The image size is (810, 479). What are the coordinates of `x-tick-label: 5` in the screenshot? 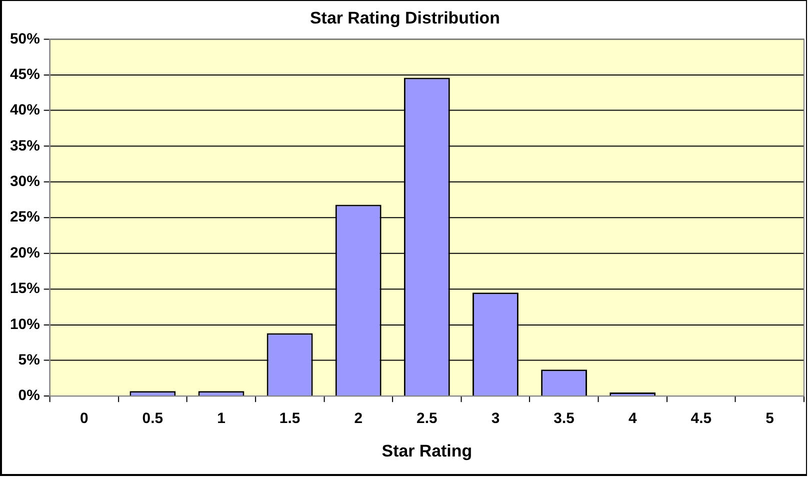 It's located at (770, 419).